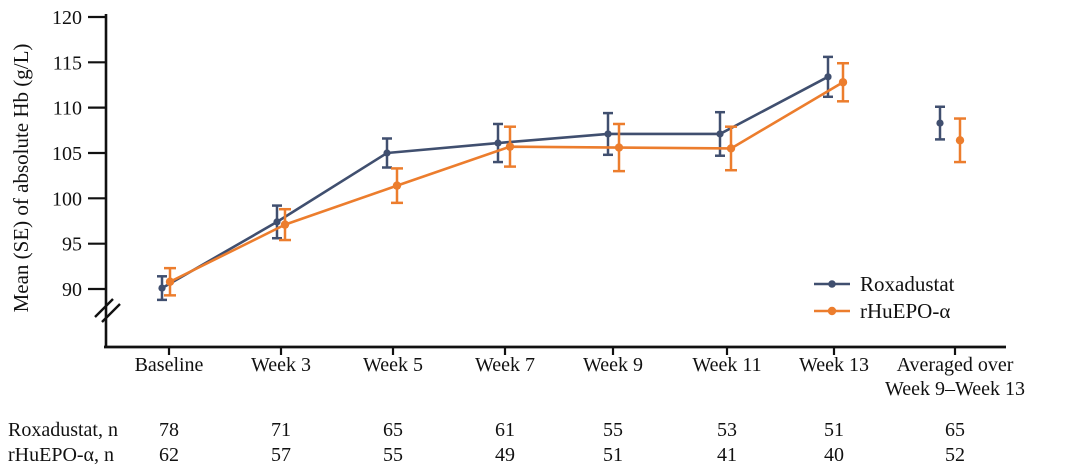 The image size is (1071, 475). What do you see at coordinates (834, 365) in the screenshot?
I see `x-tick-label: Week 13` at bounding box center [834, 365].